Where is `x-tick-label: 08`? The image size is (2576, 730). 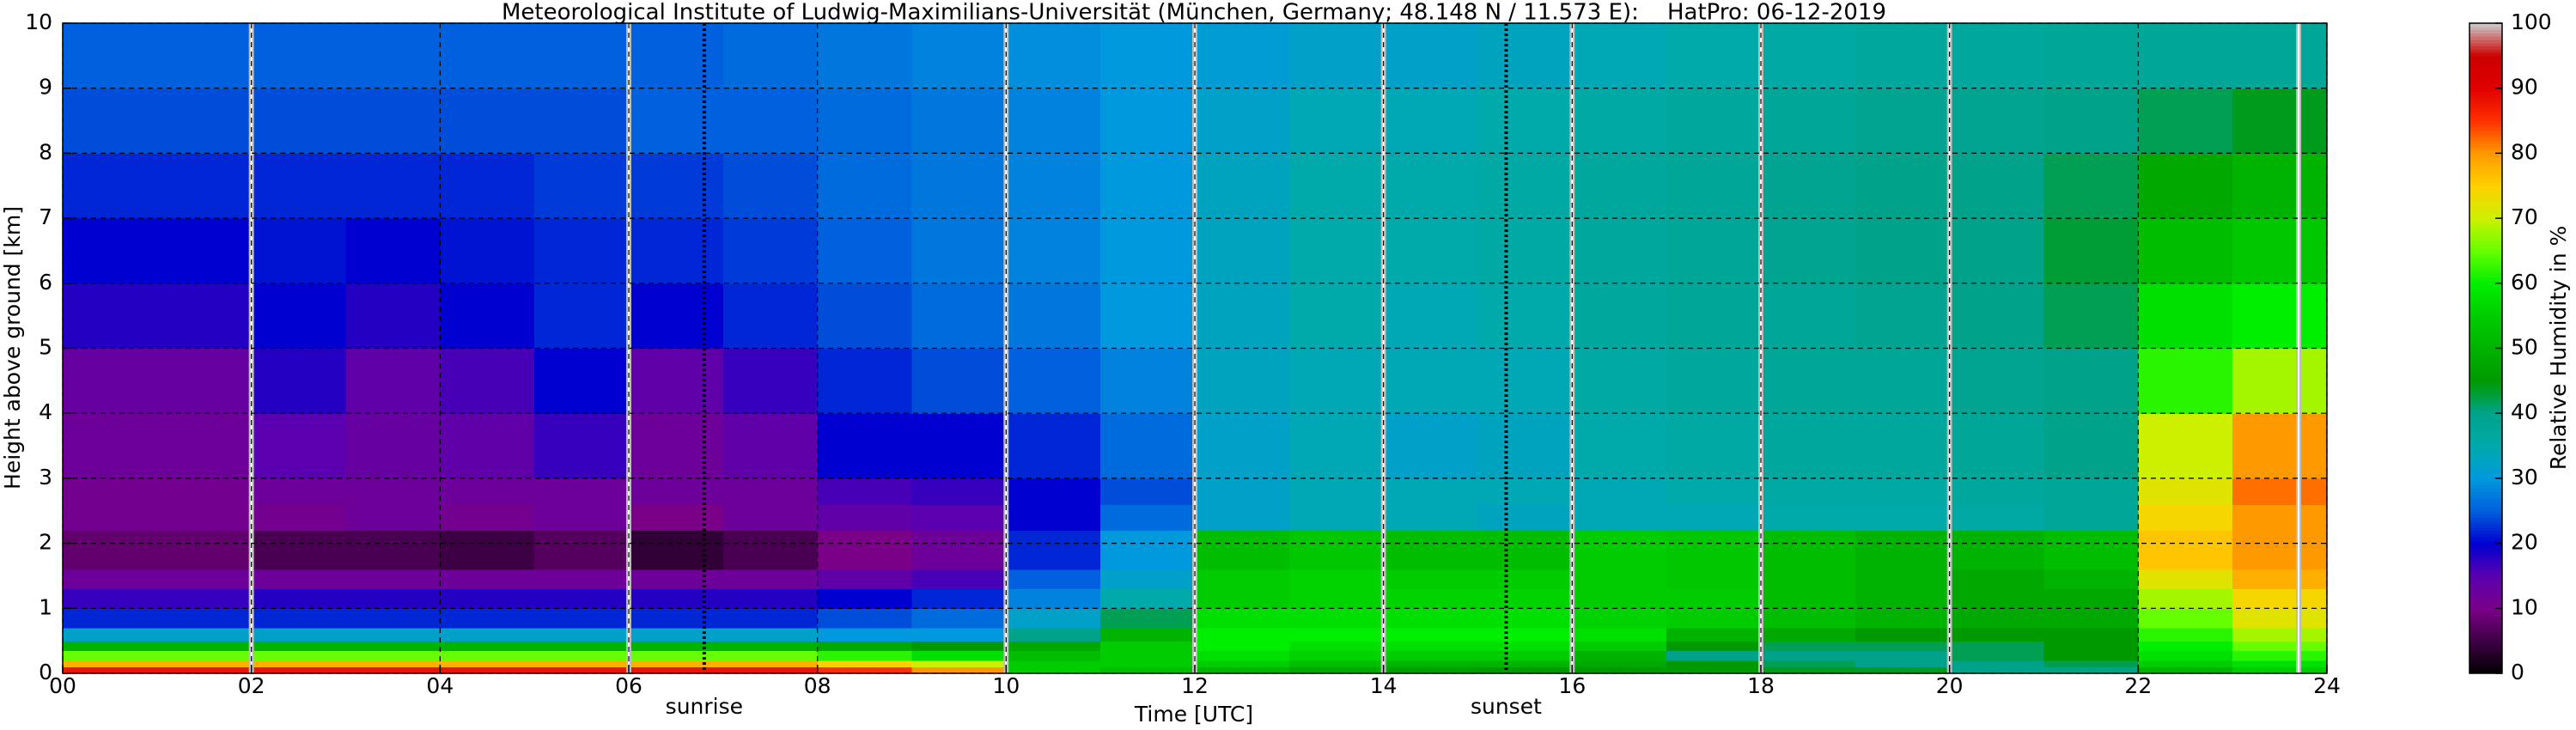 x-tick-label: 08 is located at coordinates (817, 685).